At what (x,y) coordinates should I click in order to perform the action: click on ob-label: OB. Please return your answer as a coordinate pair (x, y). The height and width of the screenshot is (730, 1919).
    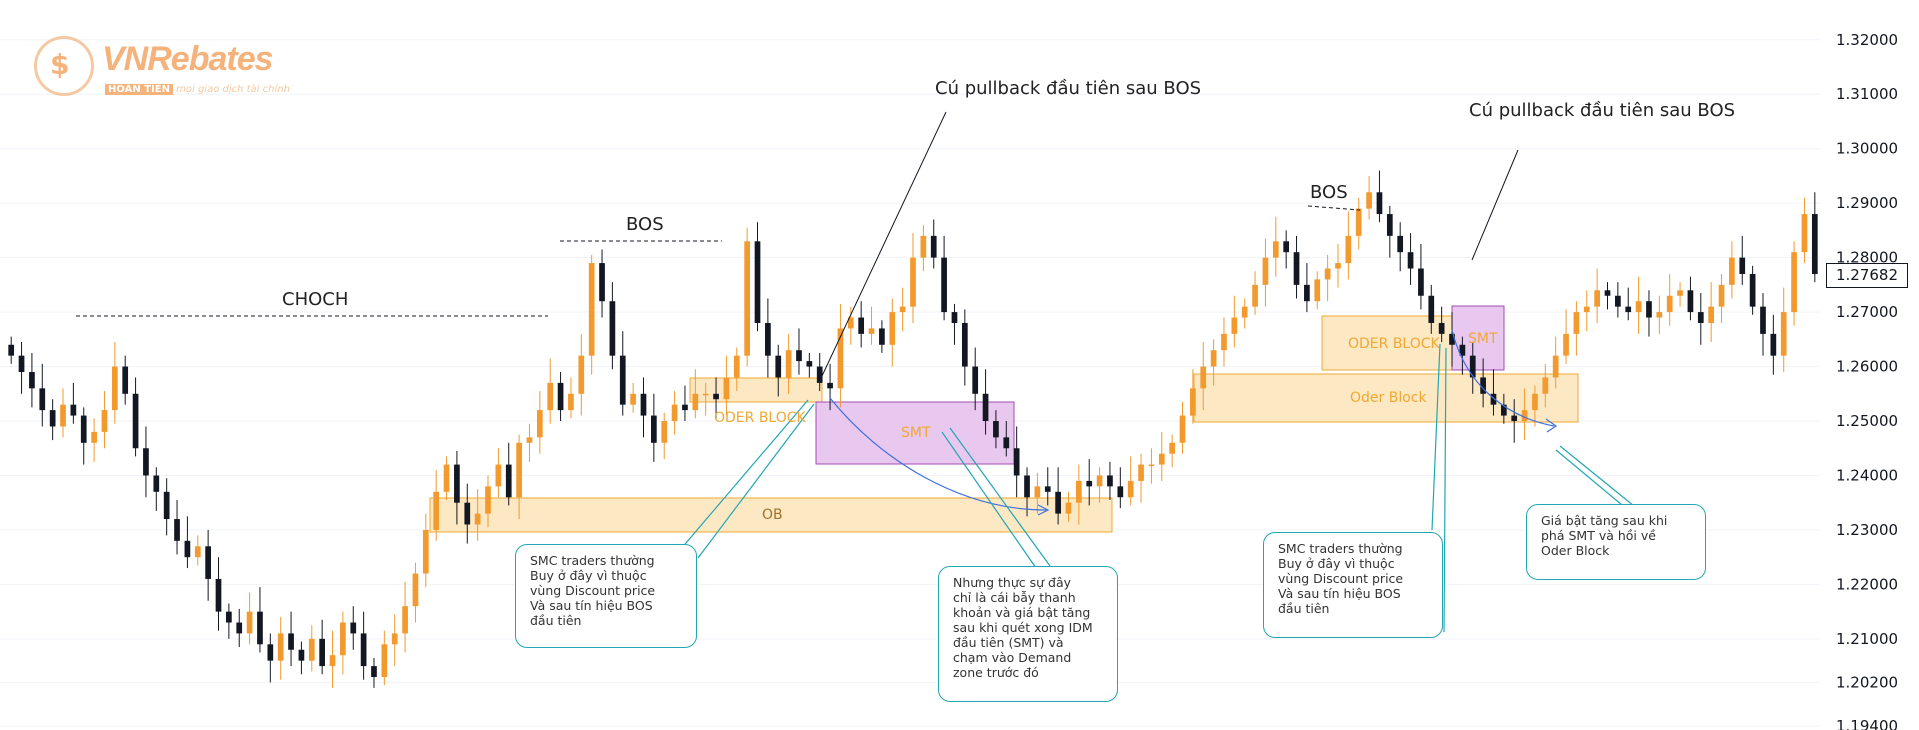
    Looking at the image, I should click on (772, 515).